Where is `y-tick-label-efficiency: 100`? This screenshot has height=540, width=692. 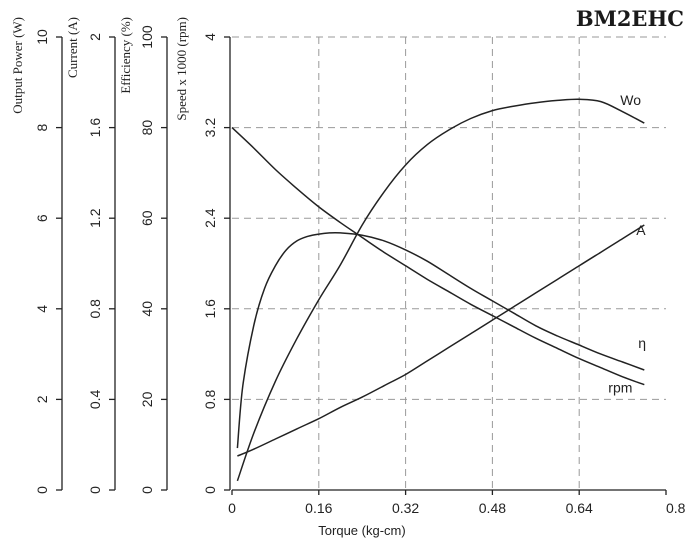
y-tick-label-efficiency: 100 is located at coordinates (147, 37).